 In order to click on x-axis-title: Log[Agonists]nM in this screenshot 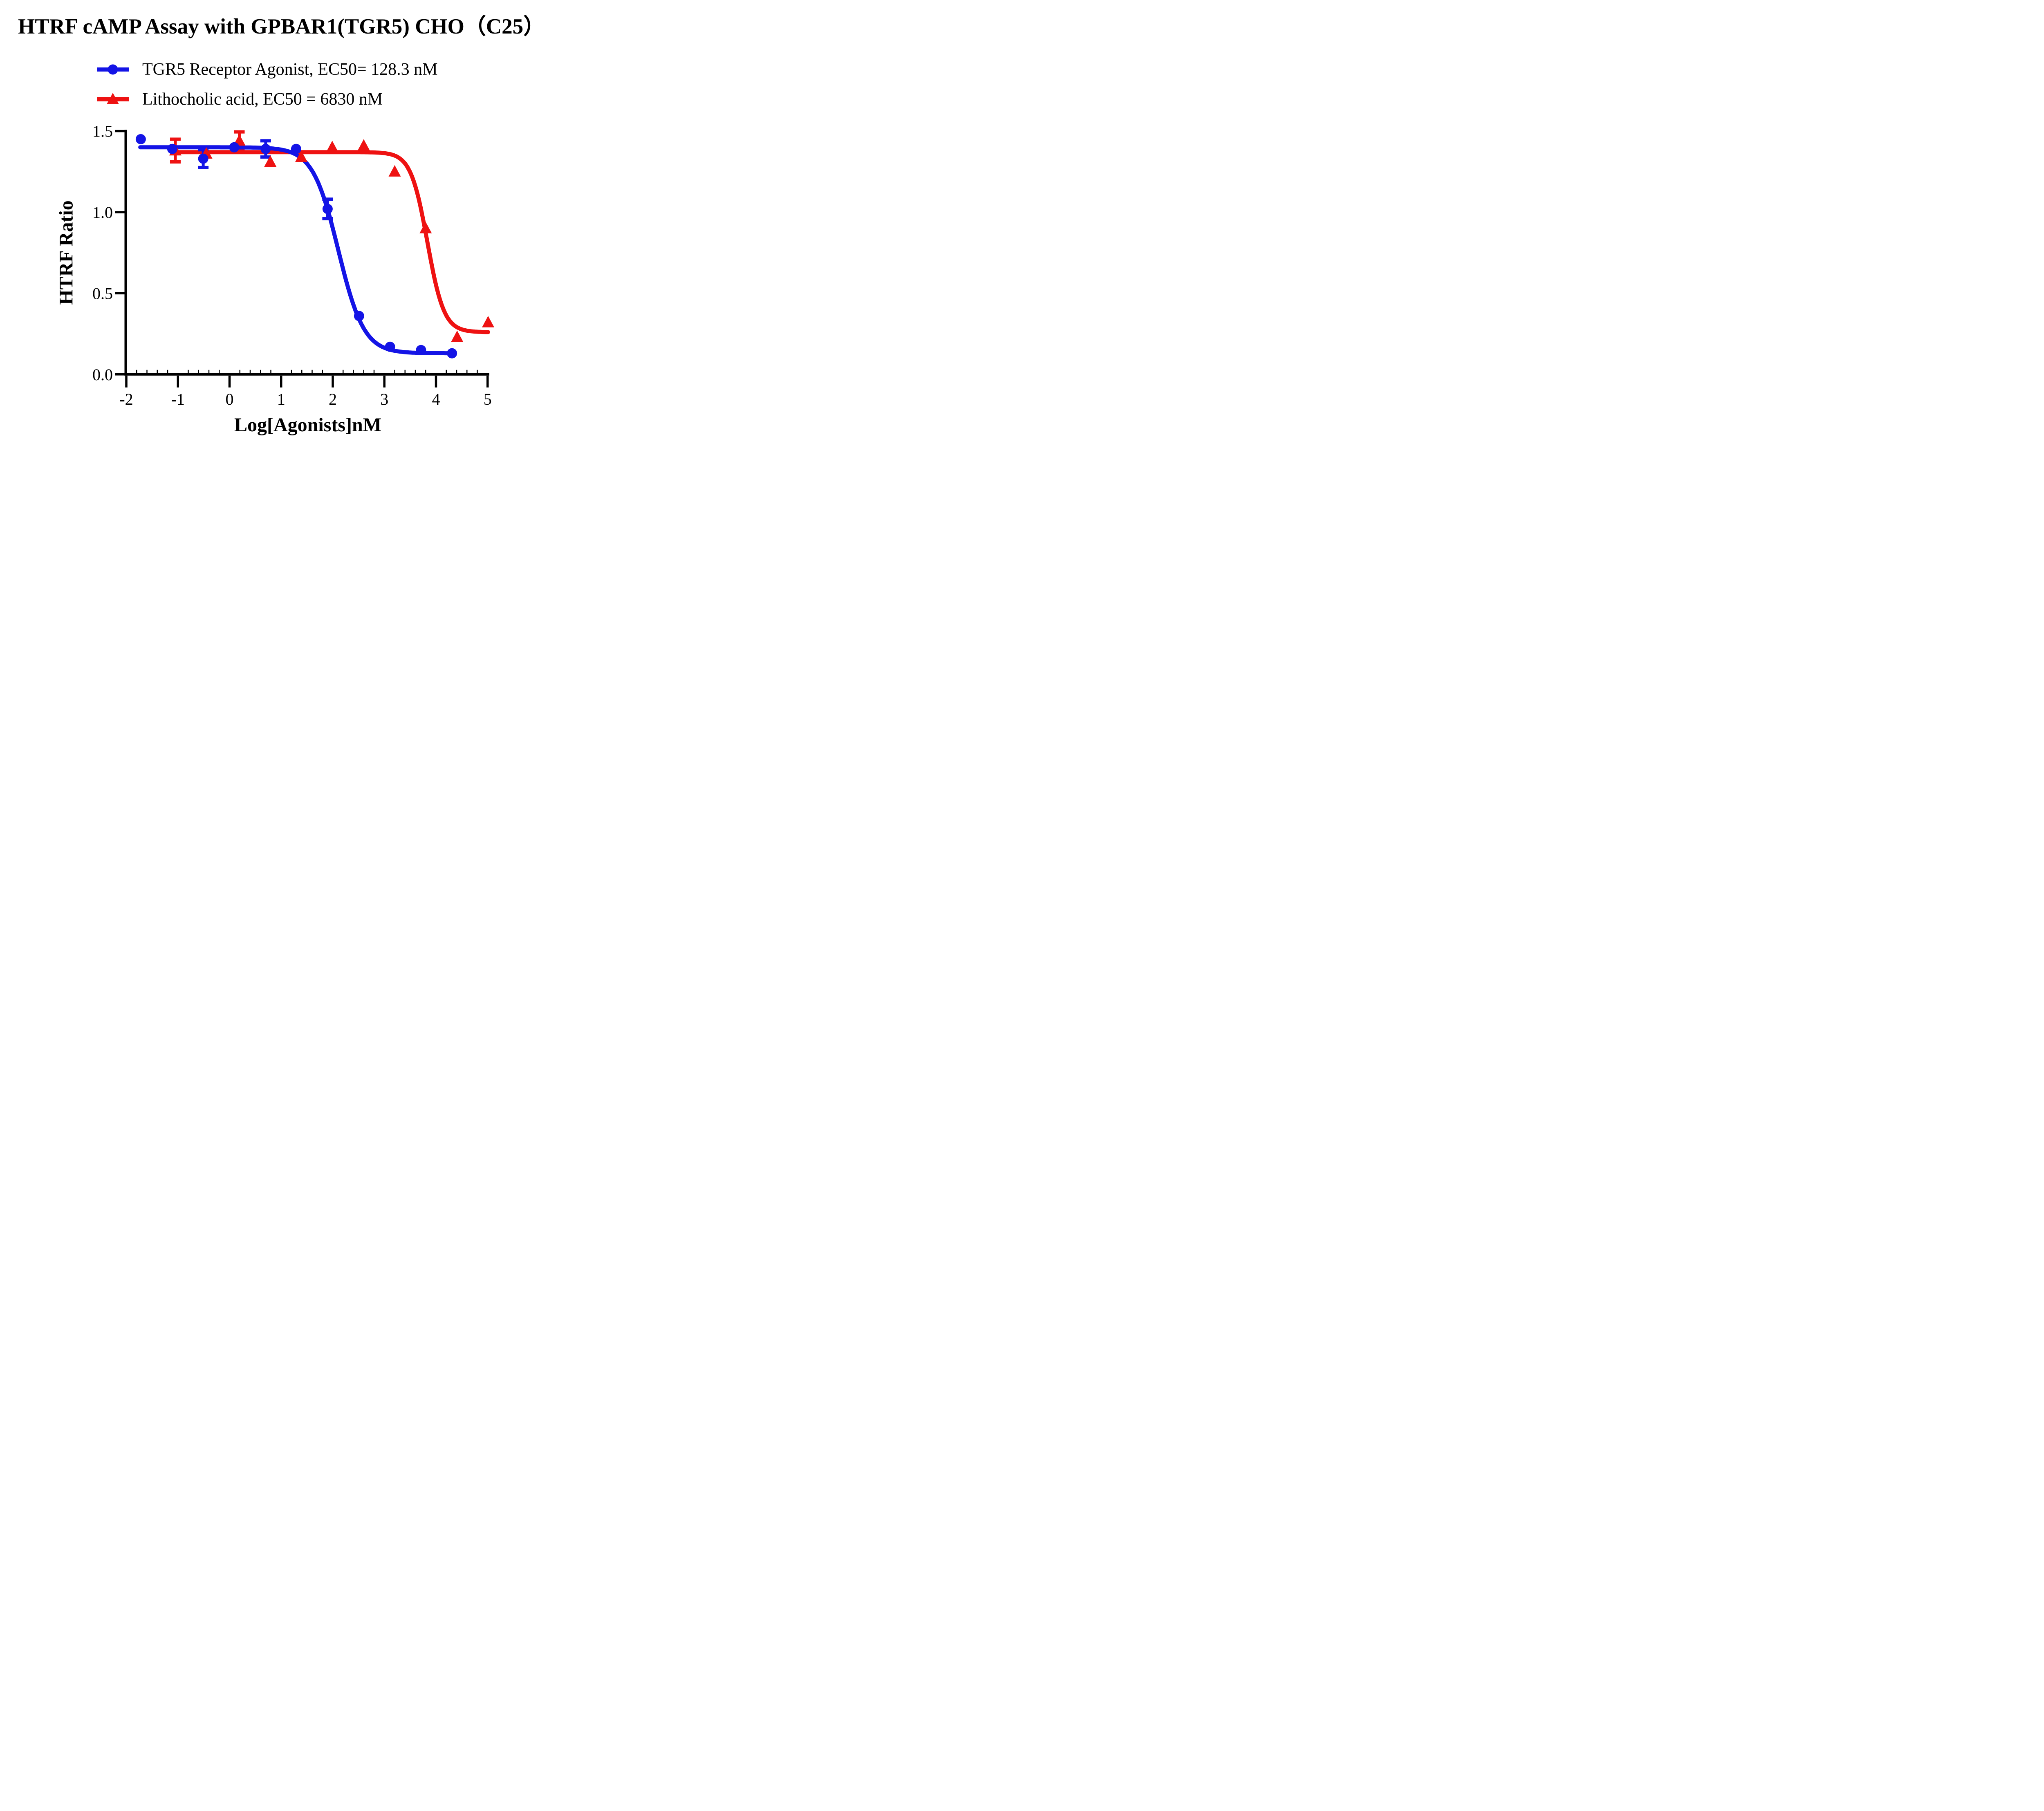, I will do `click(308, 425)`.